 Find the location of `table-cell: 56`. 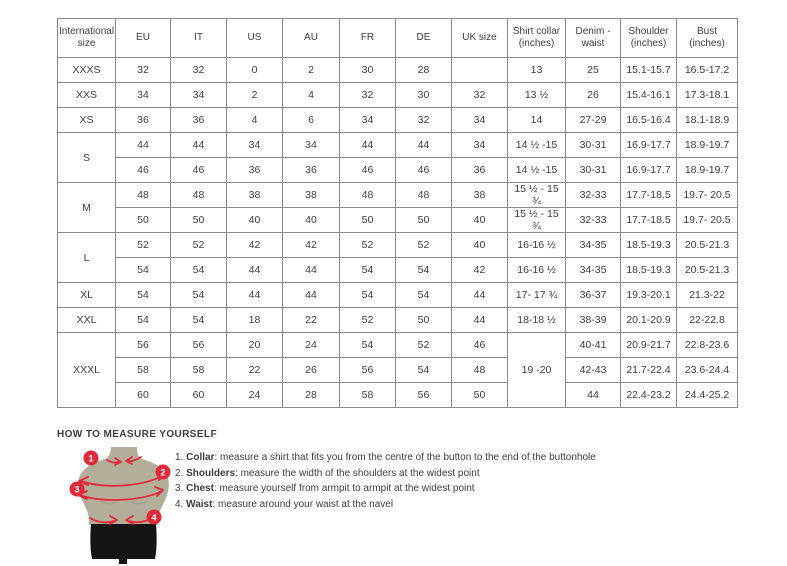

table-cell: 56 is located at coordinates (423, 395).